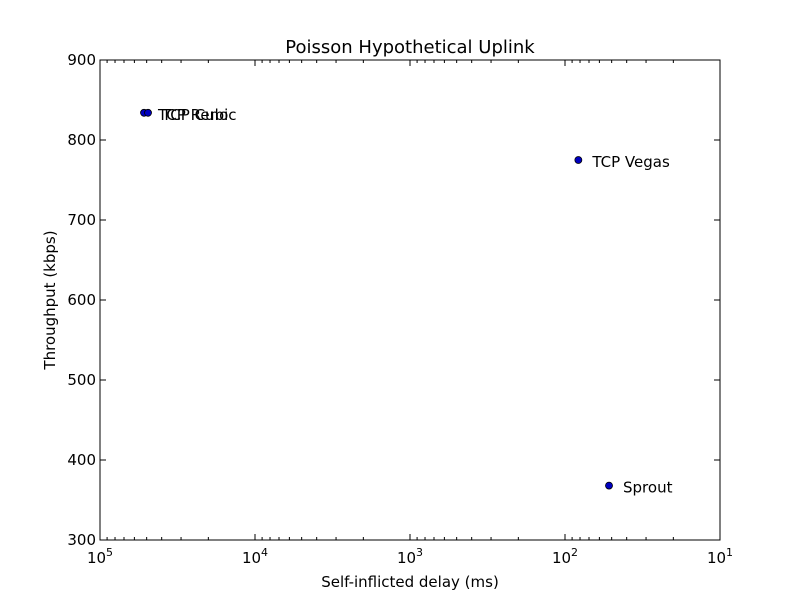 This screenshot has height=600, width=800. I want to click on y-tick-label: 900, so click(81, 60).